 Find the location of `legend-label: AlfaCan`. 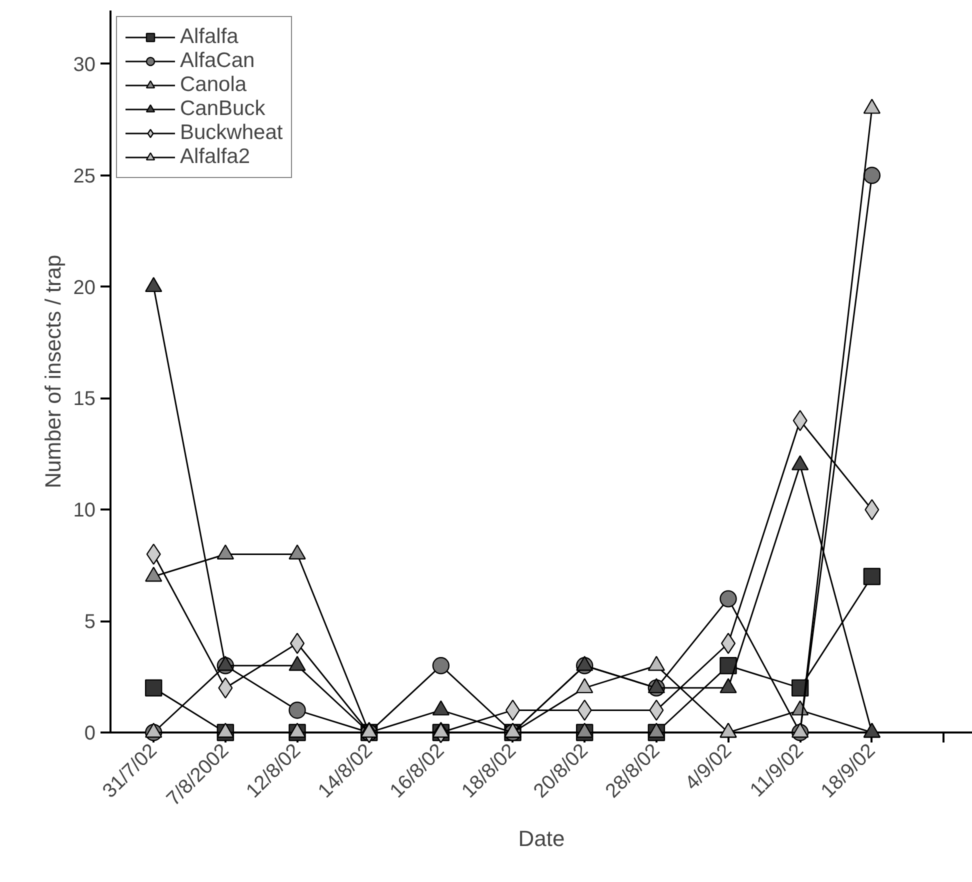

legend-label: AlfaCan is located at coordinates (217, 61).